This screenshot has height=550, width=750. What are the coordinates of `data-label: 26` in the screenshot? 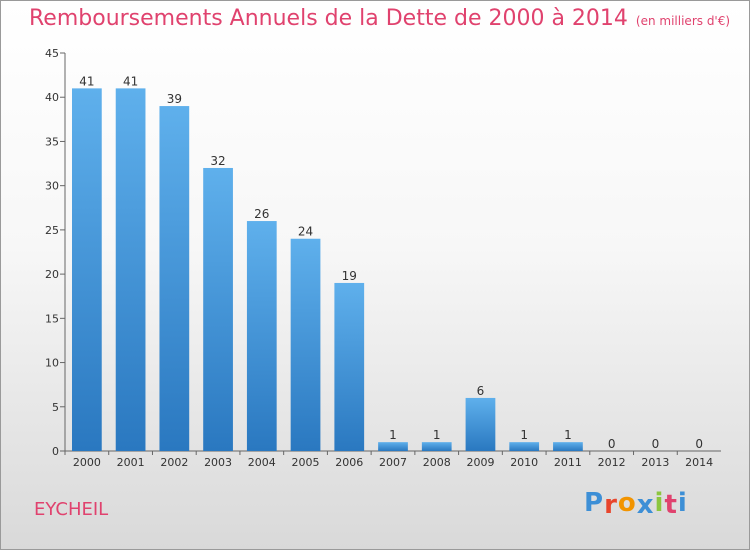 It's located at (261, 214).